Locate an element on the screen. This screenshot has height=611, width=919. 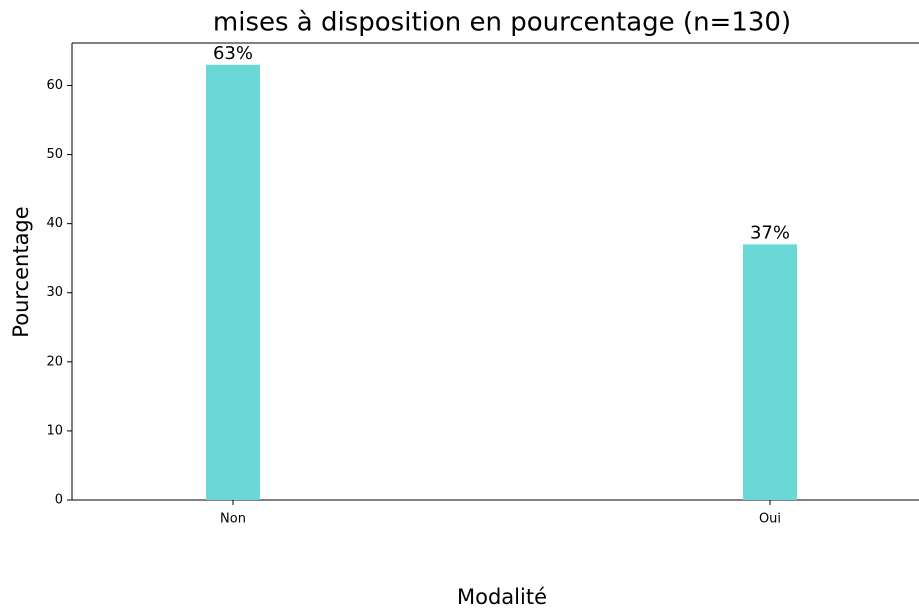
y-tick-label: 30 is located at coordinates (54, 292).